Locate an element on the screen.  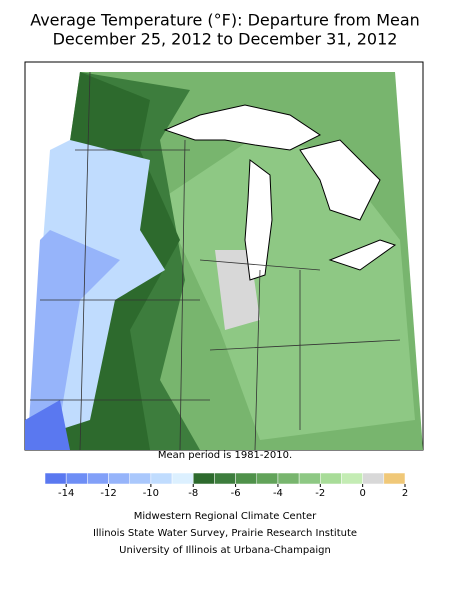
legend-tick-label: -14 is located at coordinates (66, 493).